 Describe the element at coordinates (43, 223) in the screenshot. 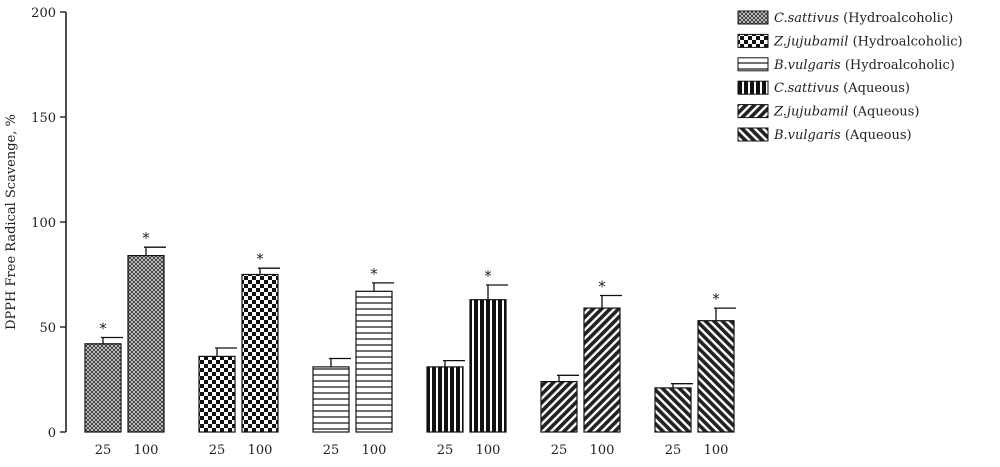

I see `y-tick-label: 100` at that location.